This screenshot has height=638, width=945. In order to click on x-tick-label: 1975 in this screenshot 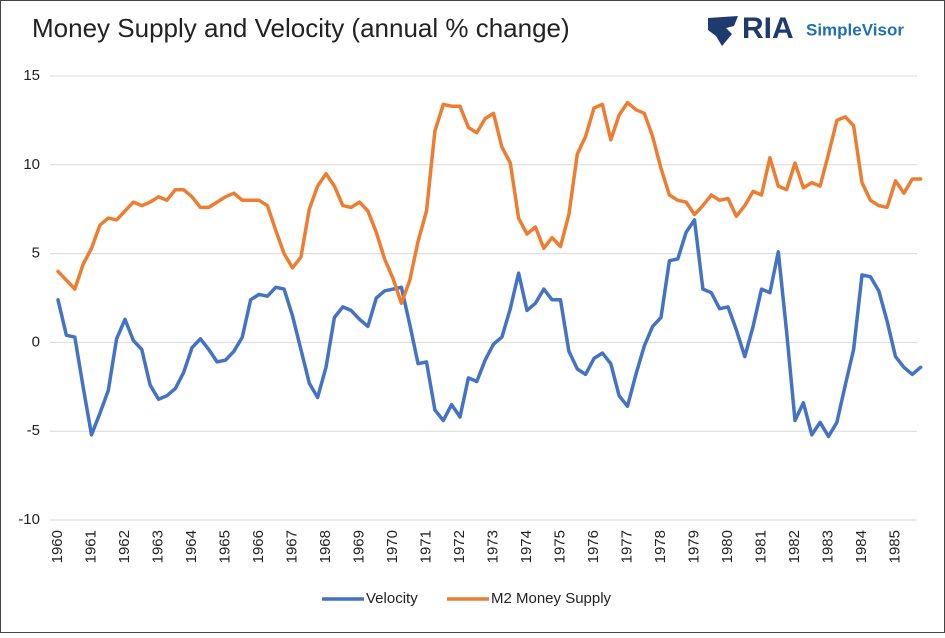, I will do `click(559, 546)`.